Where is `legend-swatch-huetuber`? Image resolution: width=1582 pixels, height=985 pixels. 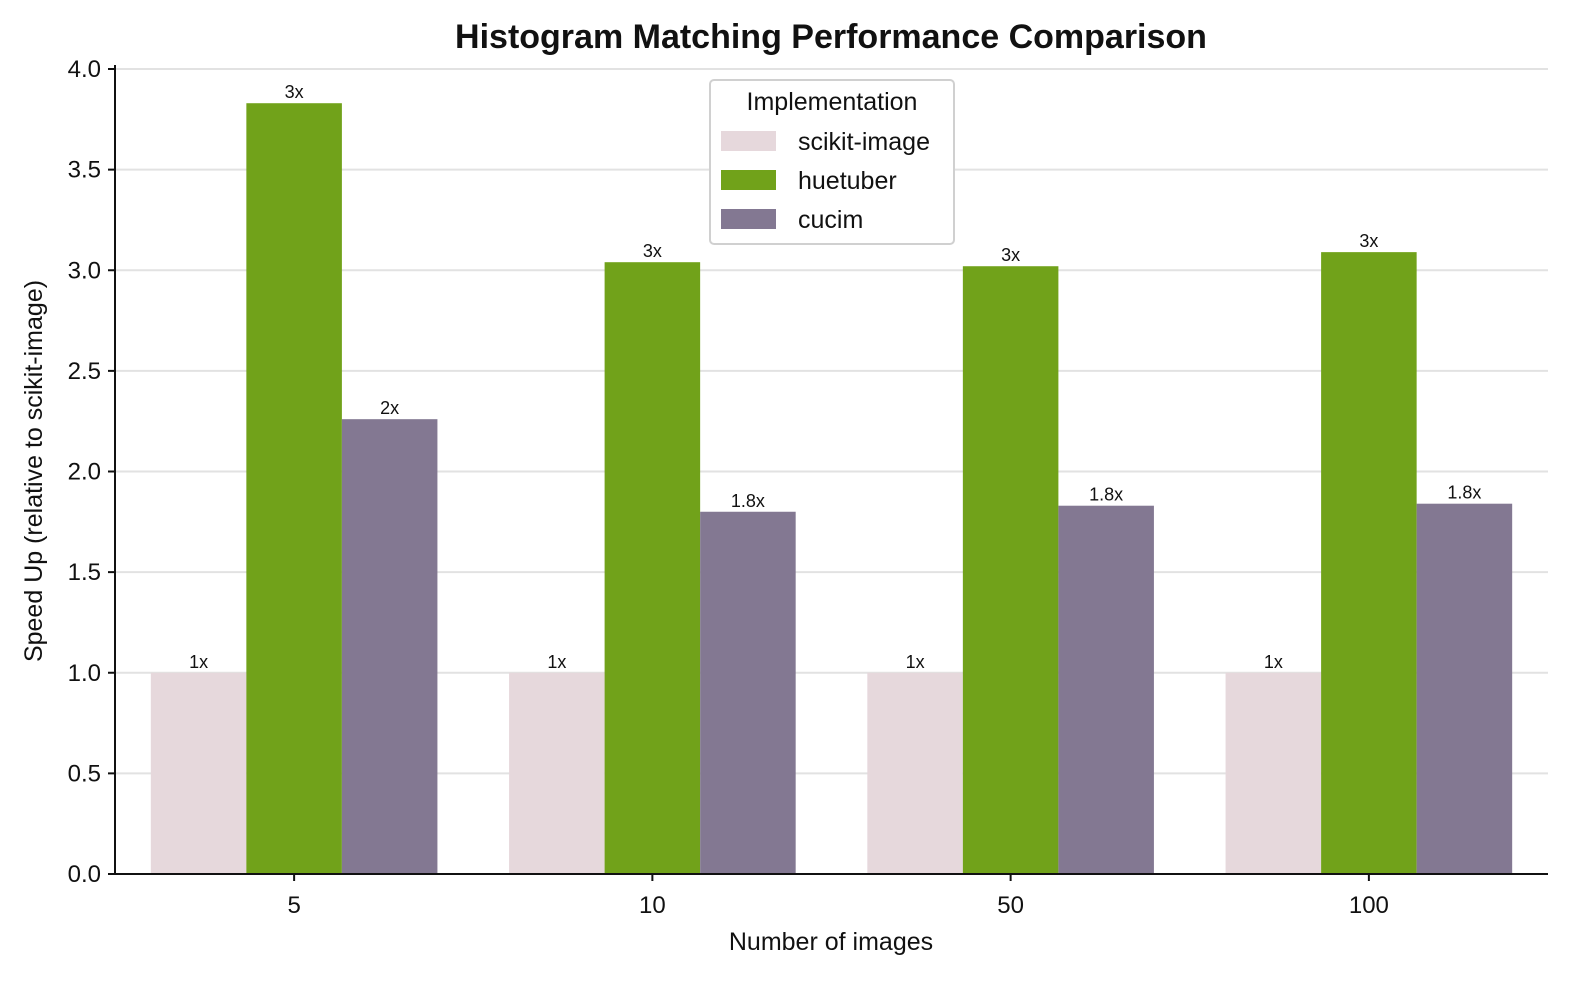
legend-swatch-huetuber is located at coordinates (748, 180).